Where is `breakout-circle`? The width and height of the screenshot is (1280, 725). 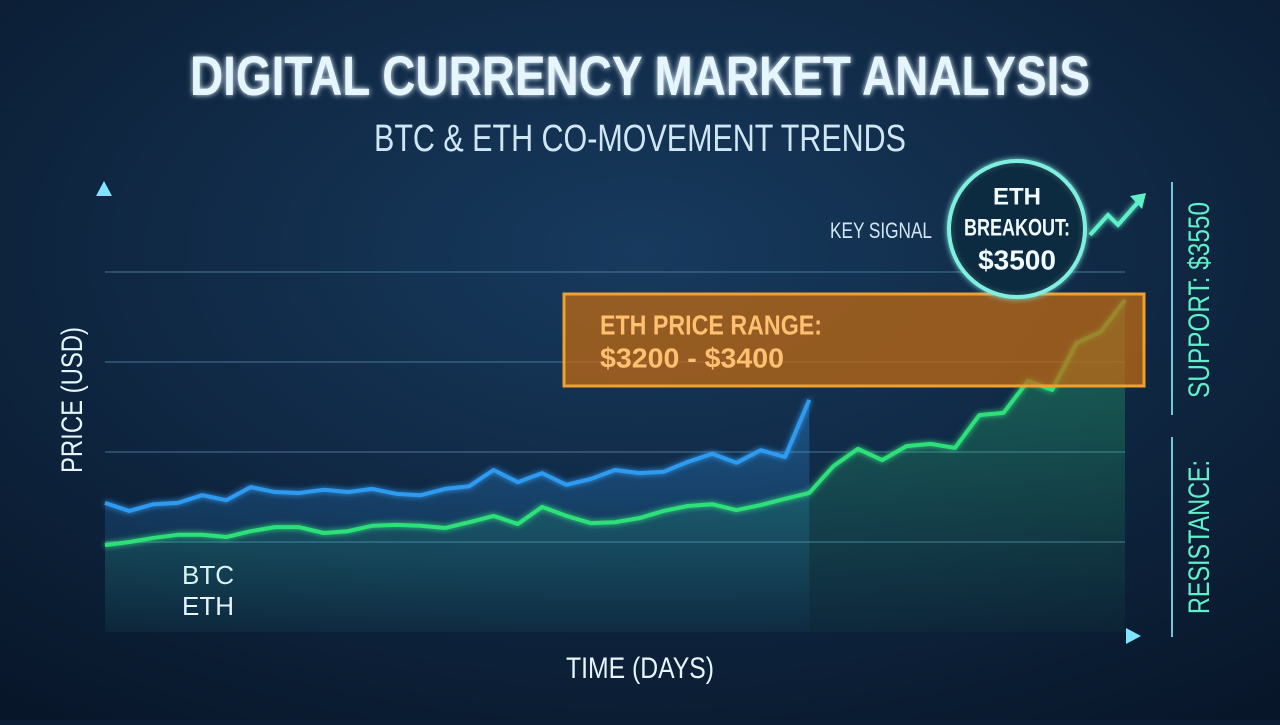 breakout-circle is located at coordinates (1017, 229).